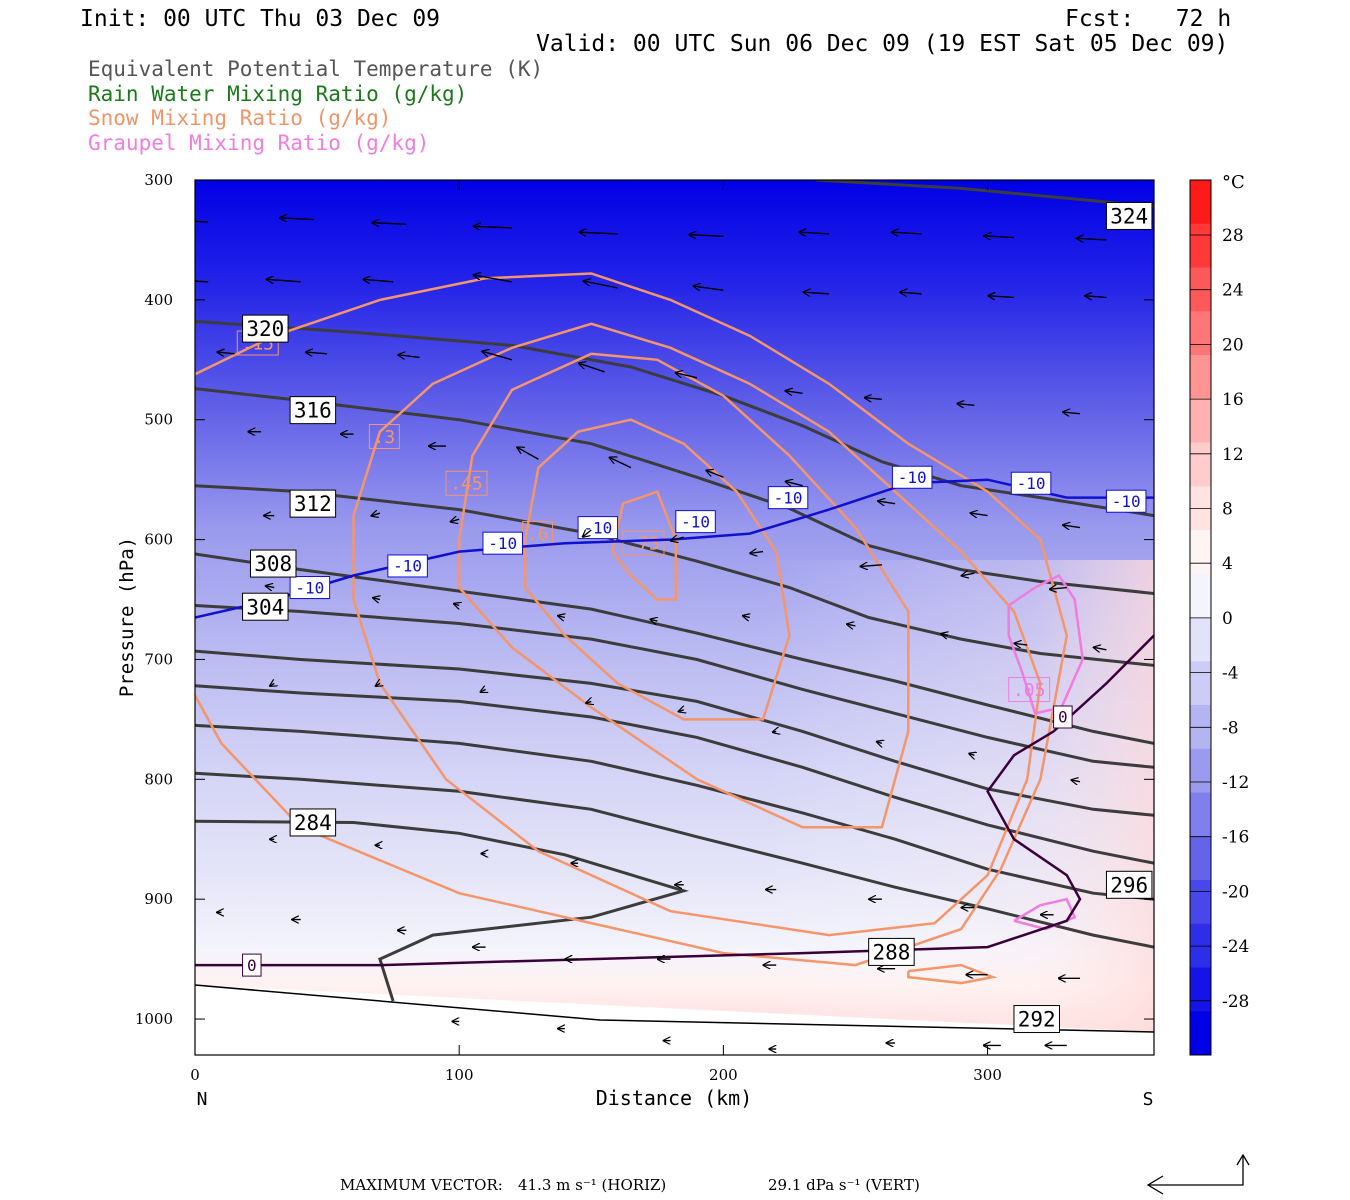 Image resolution: width=1350 pixels, height=1200 pixels. I want to click on x-tick-label: 200, so click(723, 1075).